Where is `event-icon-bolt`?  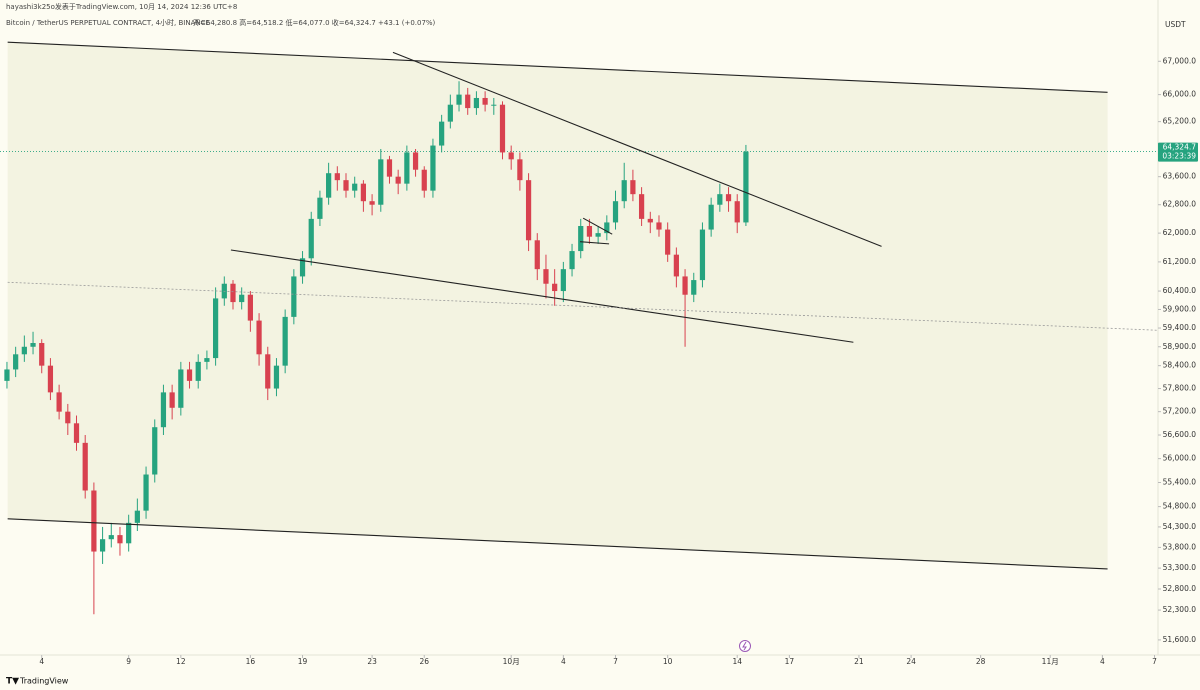
event-icon-bolt is located at coordinates (744, 646).